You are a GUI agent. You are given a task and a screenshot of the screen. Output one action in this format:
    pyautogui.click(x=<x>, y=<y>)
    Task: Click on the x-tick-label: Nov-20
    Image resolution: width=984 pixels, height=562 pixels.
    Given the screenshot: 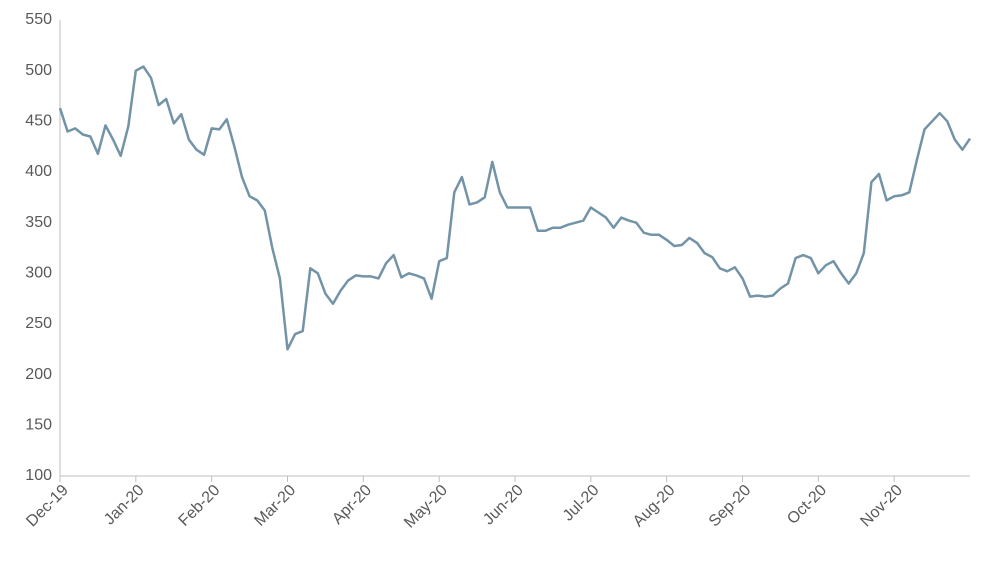 What is the action you would take?
    pyautogui.click(x=881, y=506)
    